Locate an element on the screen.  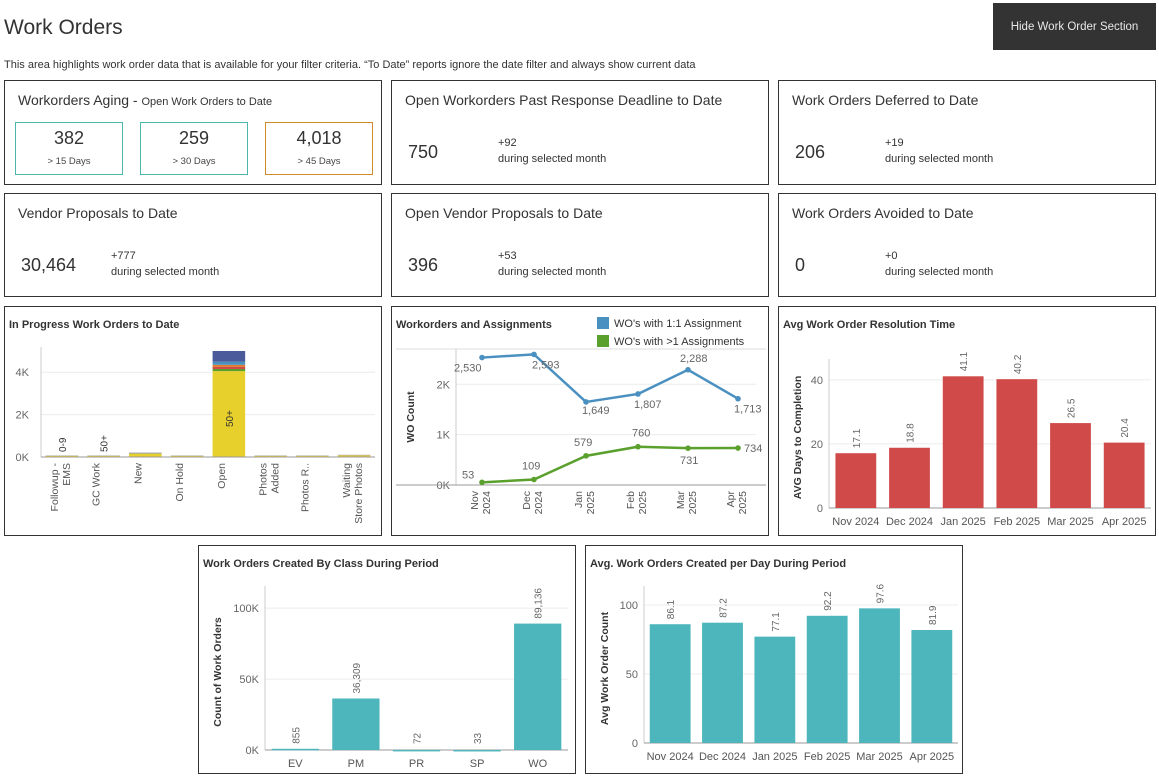
x-tick-label: EV is located at coordinates (295, 764).